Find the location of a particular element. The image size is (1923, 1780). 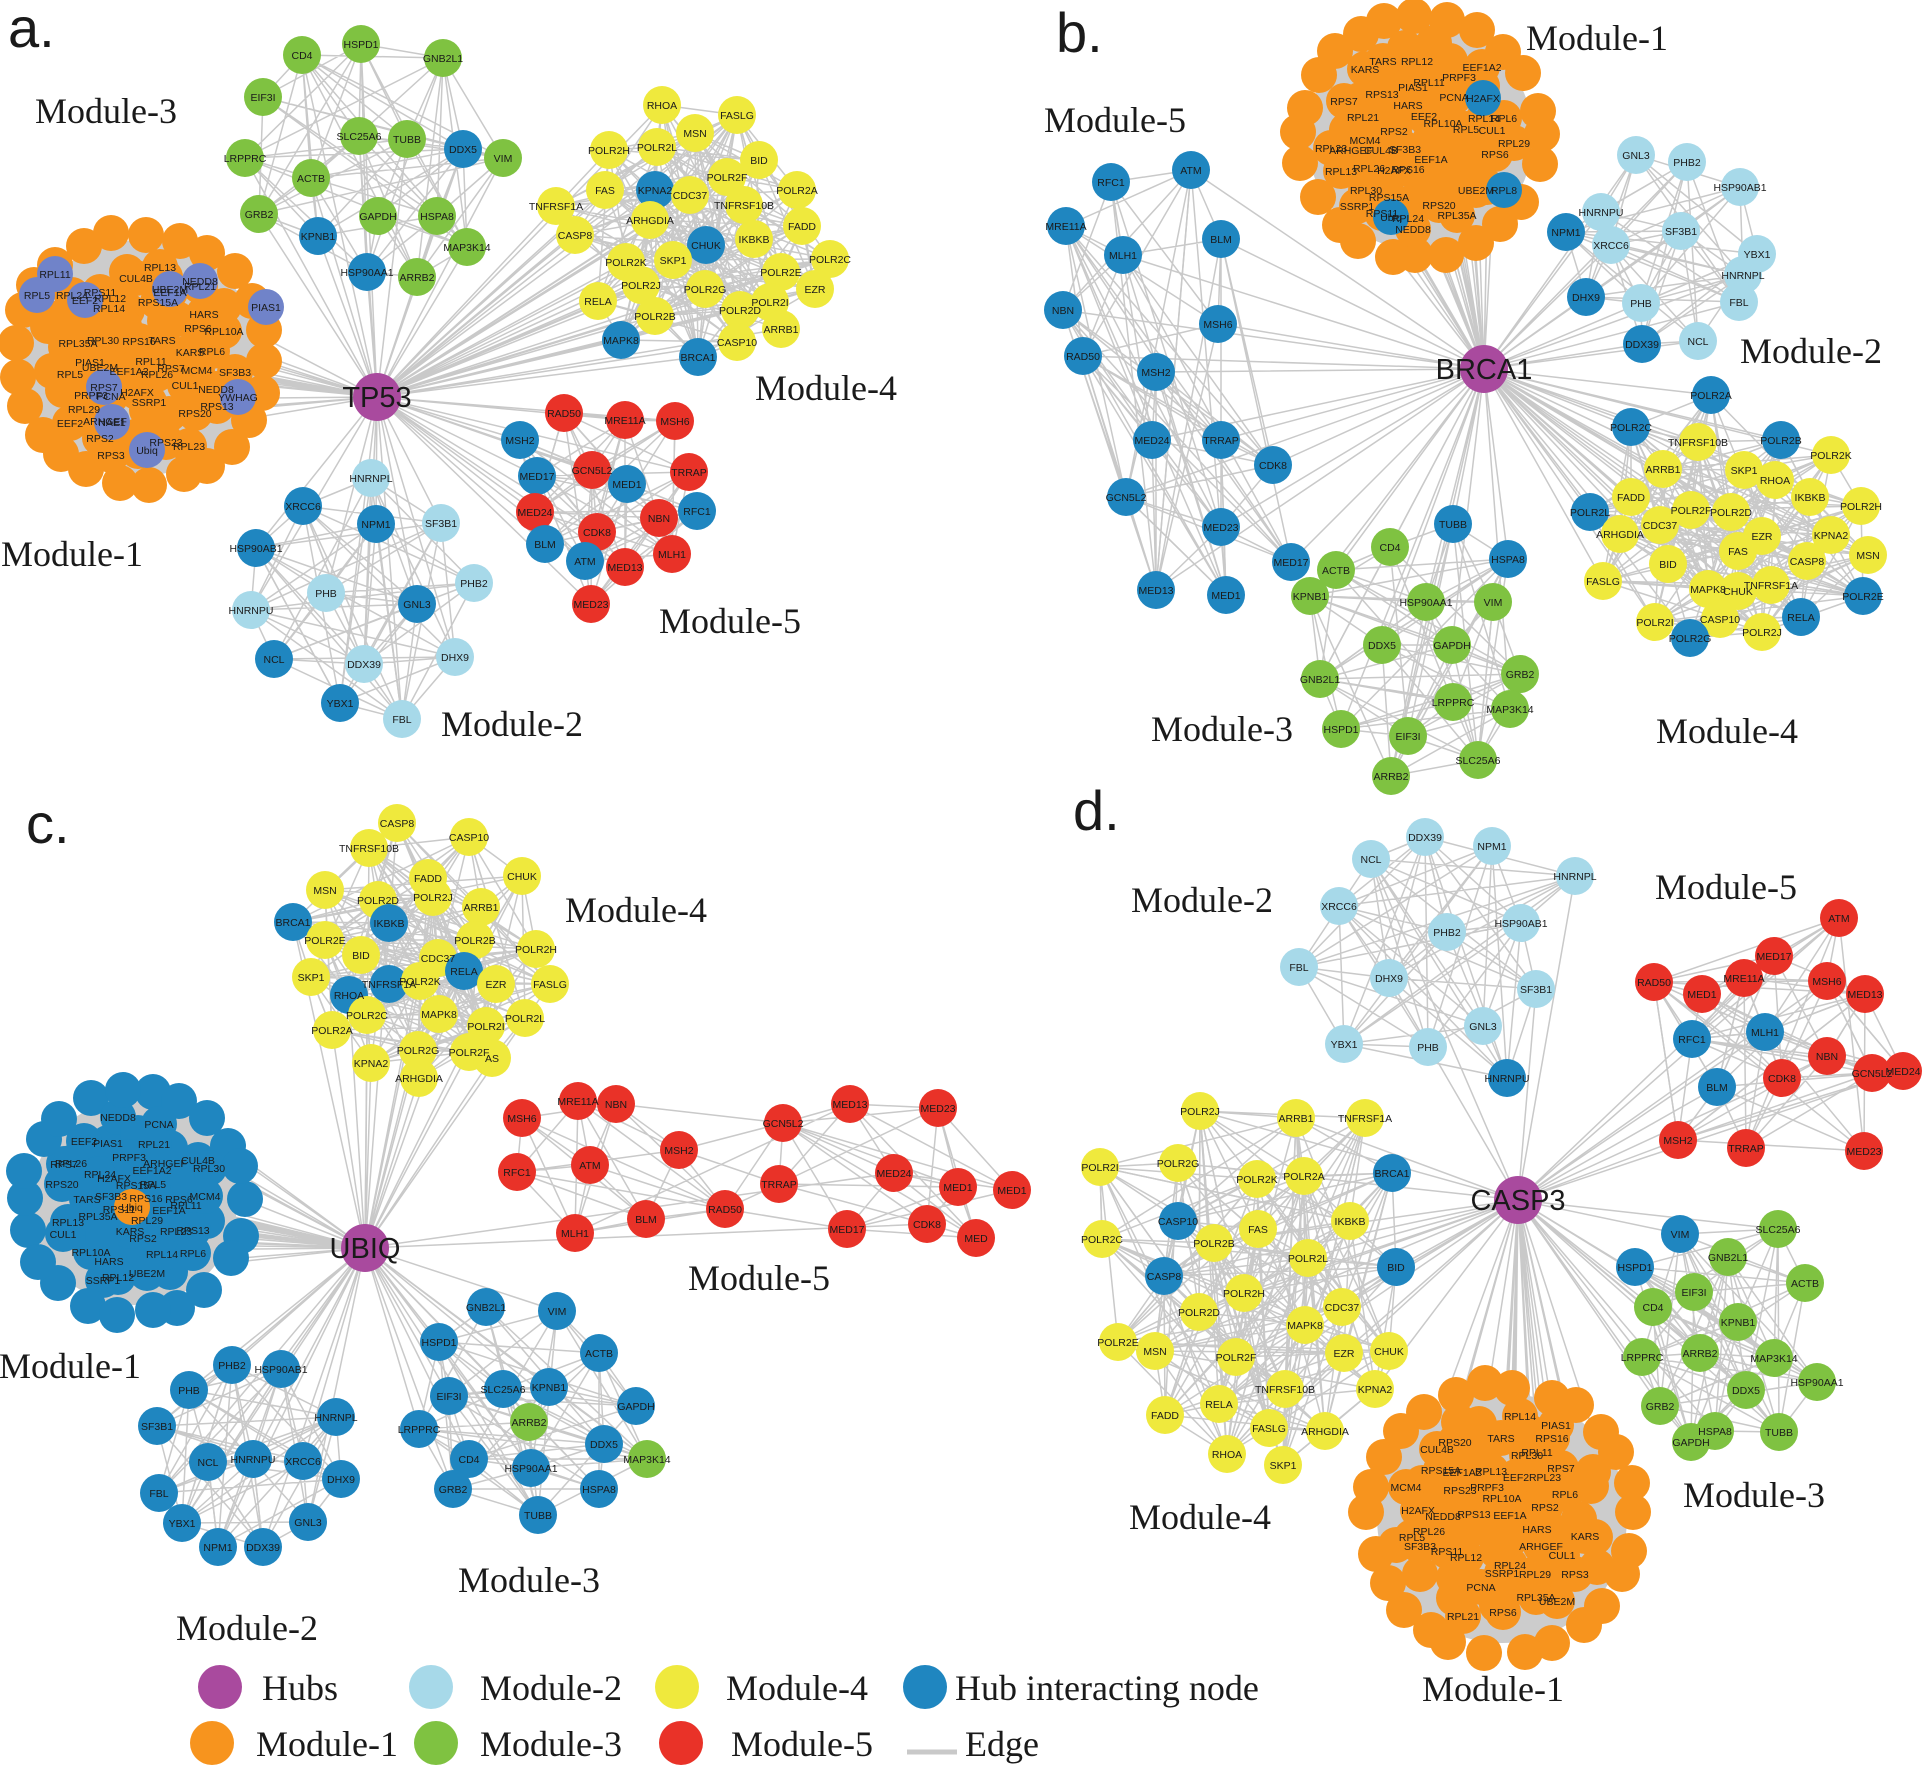

svg-text: EEF1A is located at coordinates (1509, 1516).